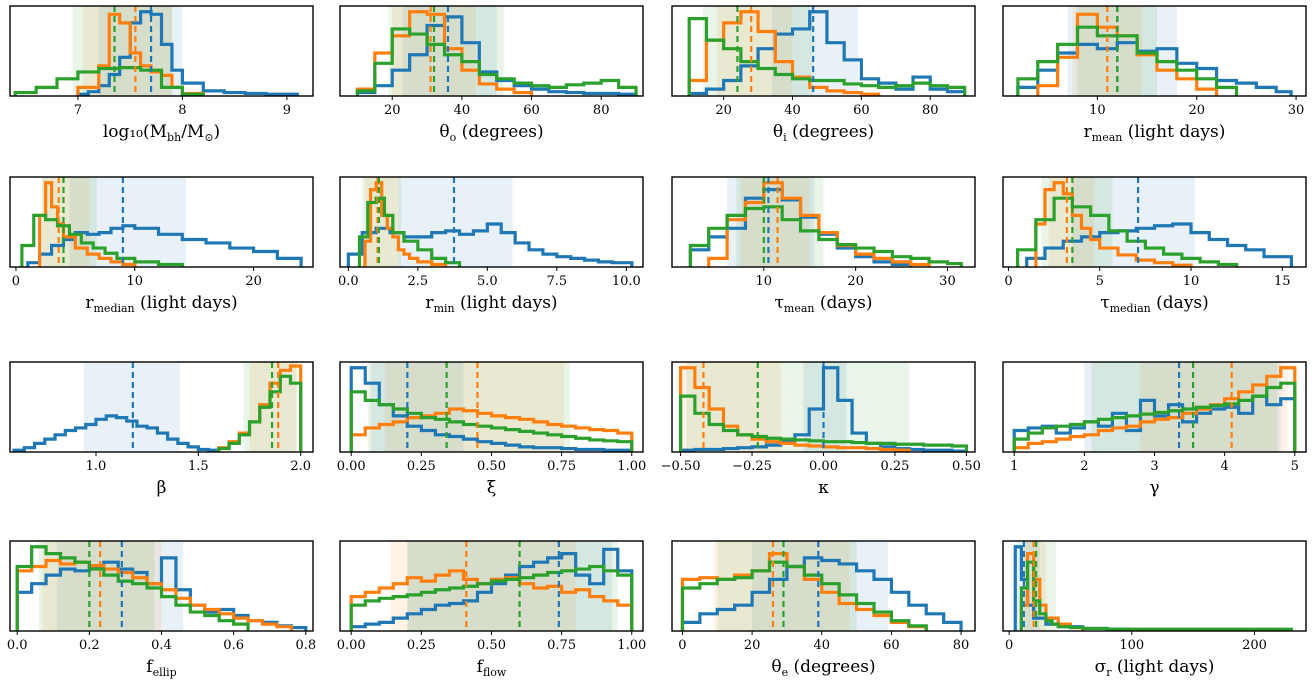 This screenshot has height=698, width=1316. I want to click on histogram-panel-13: 0.0 0.2 0.4 0.6 0.8 fellip, so click(161, 609).